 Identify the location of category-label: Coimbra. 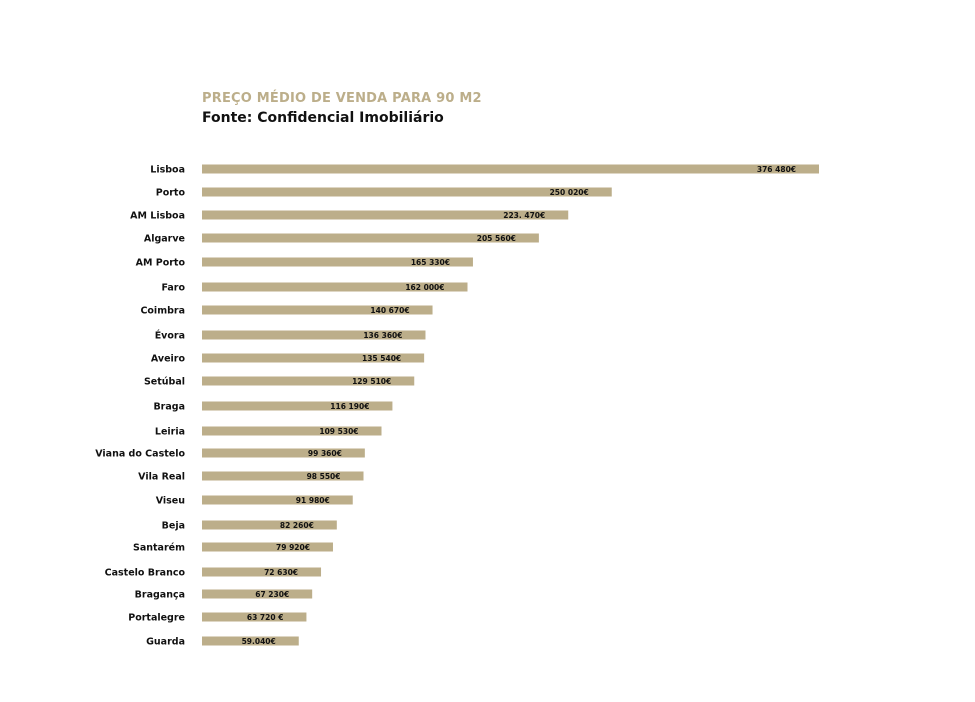
(162, 311).